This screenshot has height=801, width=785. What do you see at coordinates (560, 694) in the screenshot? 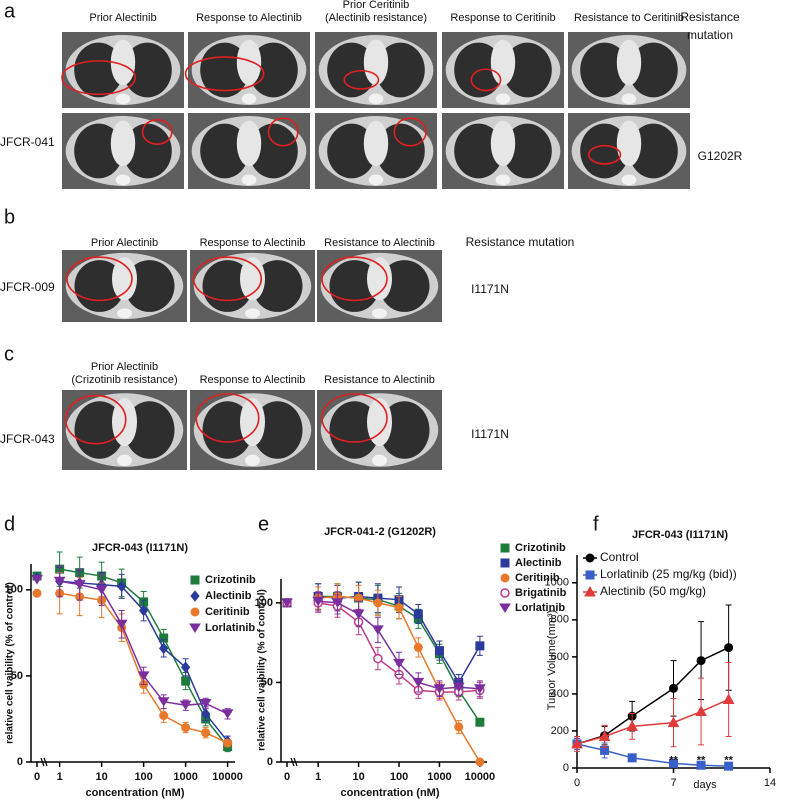
I see `y-tick-label: 400` at bounding box center [560, 694].